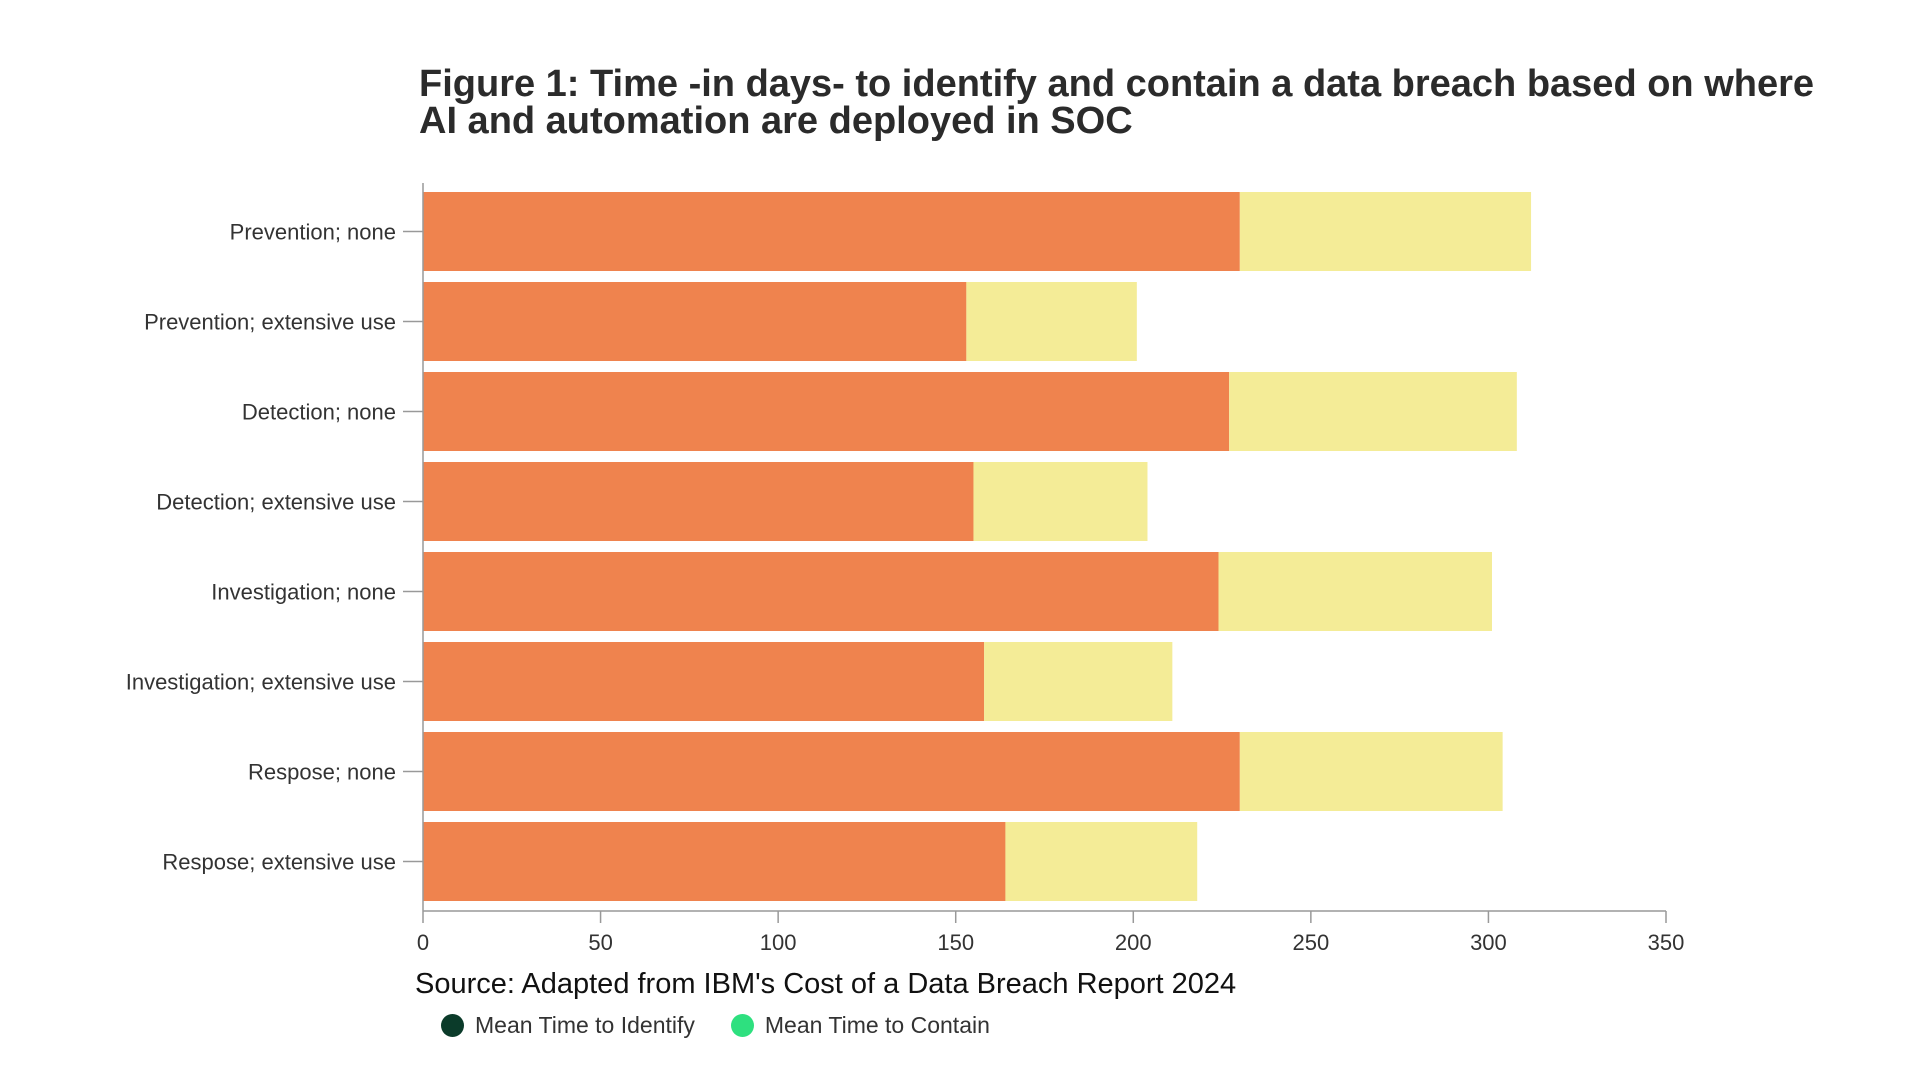 The width and height of the screenshot is (1920, 1080). I want to click on y-tick-label-0: Prevention; none, so click(313, 232).